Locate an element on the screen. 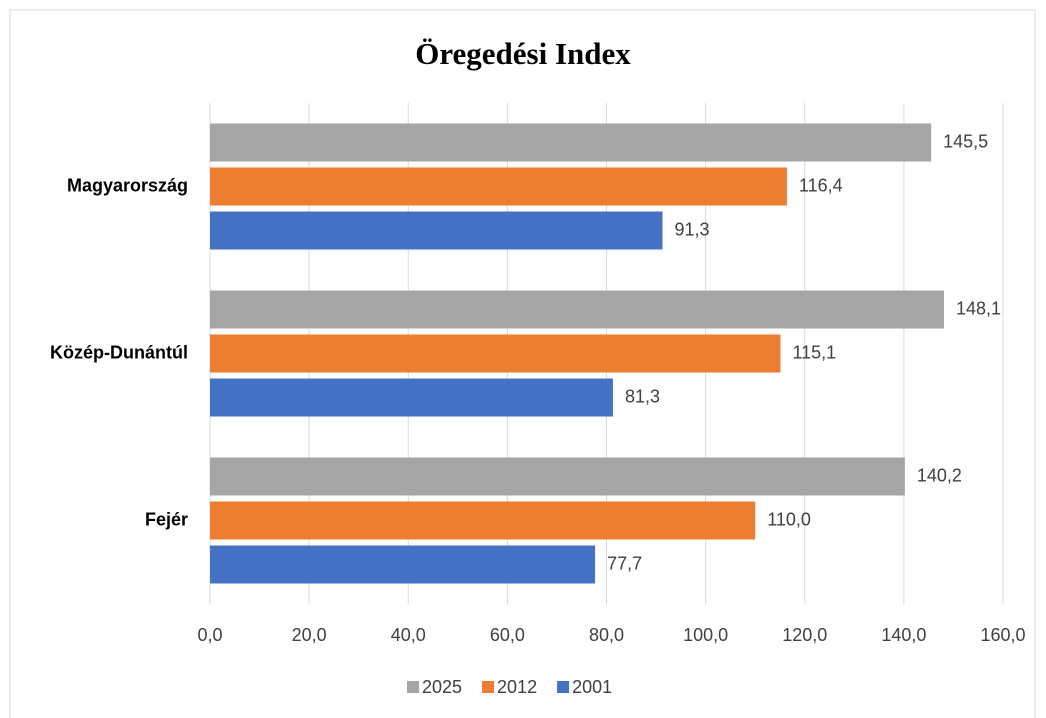  x-tick-label: 80,0 is located at coordinates (606, 635).